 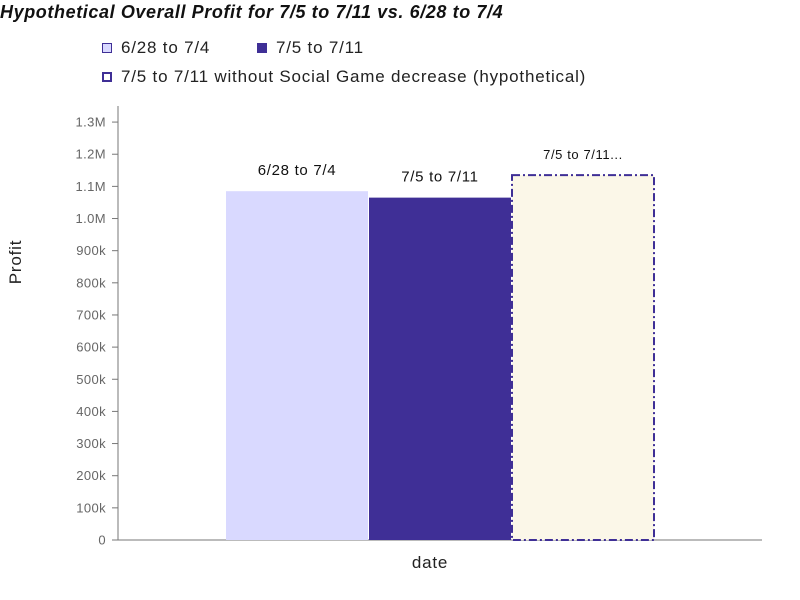 I want to click on y-tick-label: 1.1M, so click(x=90, y=186).